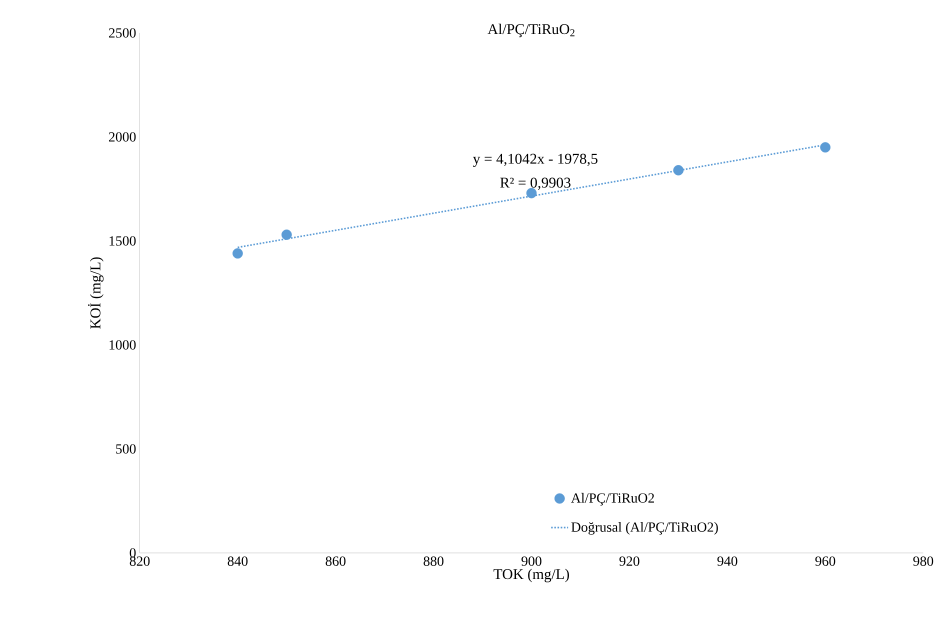  Describe the element at coordinates (122, 137) in the screenshot. I see `y-tick-label: 2000` at that location.